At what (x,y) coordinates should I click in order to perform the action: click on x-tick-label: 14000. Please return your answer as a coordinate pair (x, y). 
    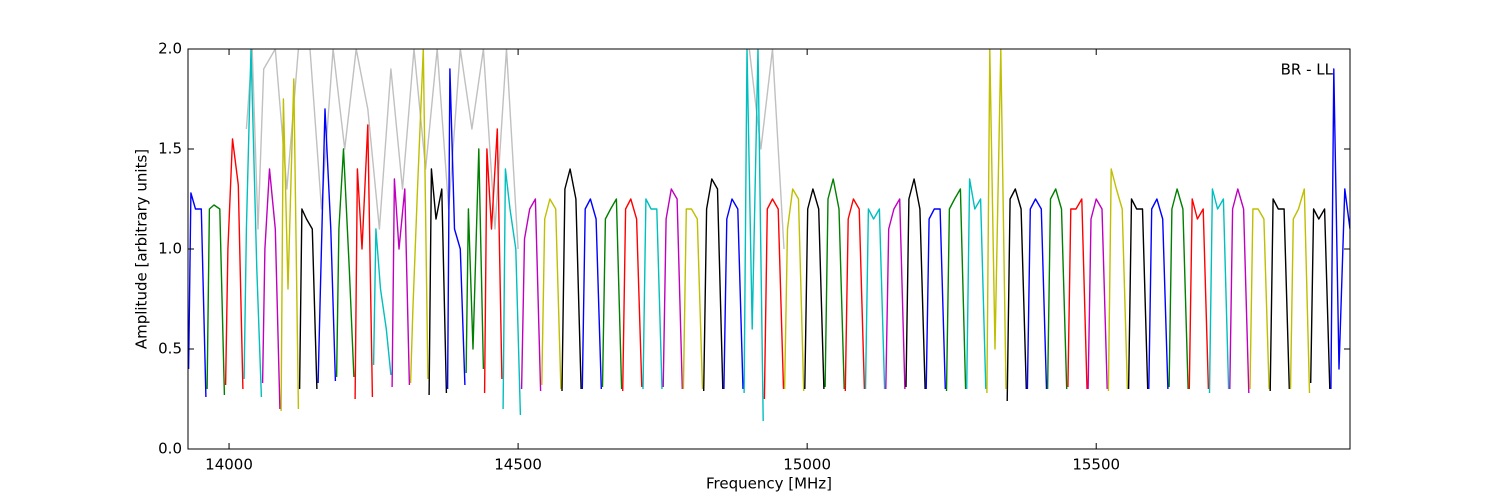
    Looking at the image, I should click on (229, 465).